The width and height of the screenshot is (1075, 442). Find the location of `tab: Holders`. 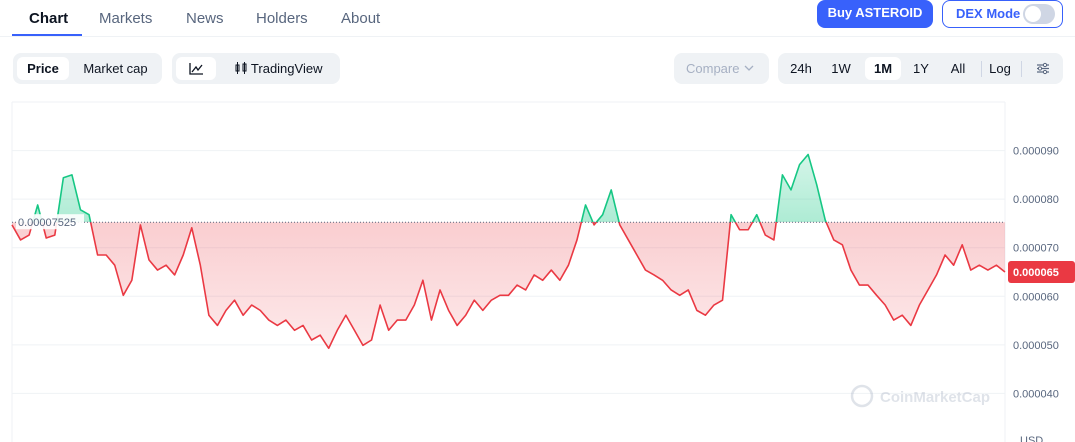

tab: Holders is located at coordinates (282, 18).